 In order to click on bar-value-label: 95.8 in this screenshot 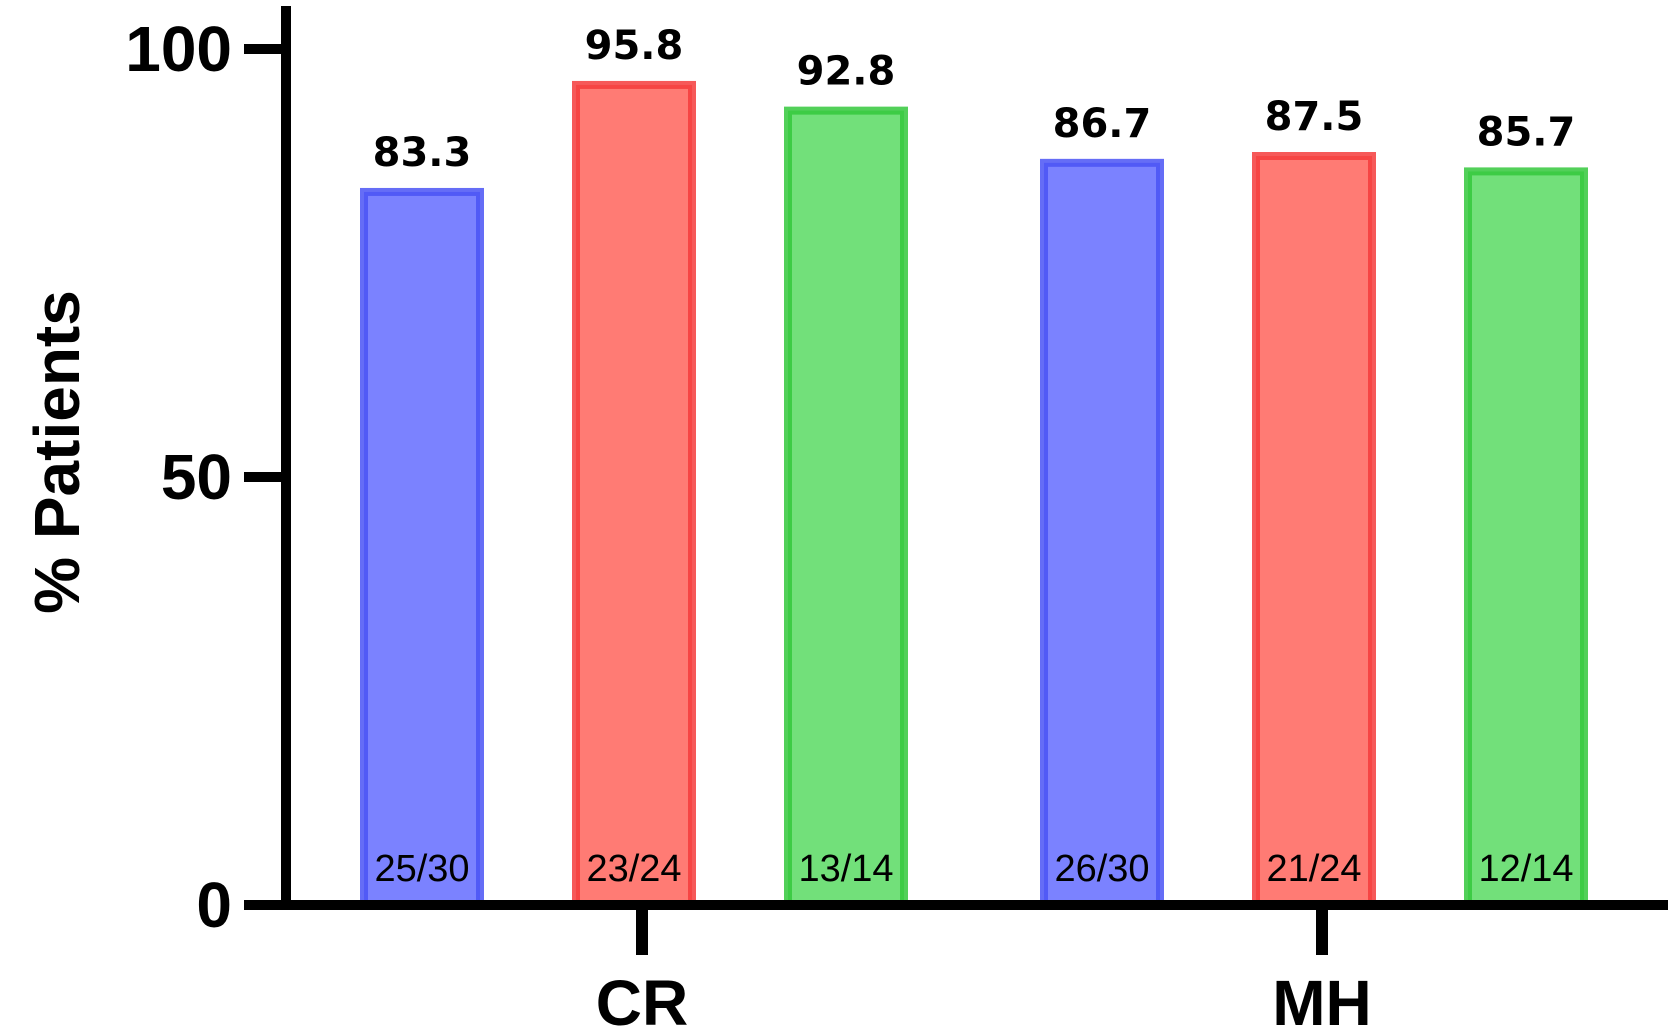, I will do `click(634, 46)`.